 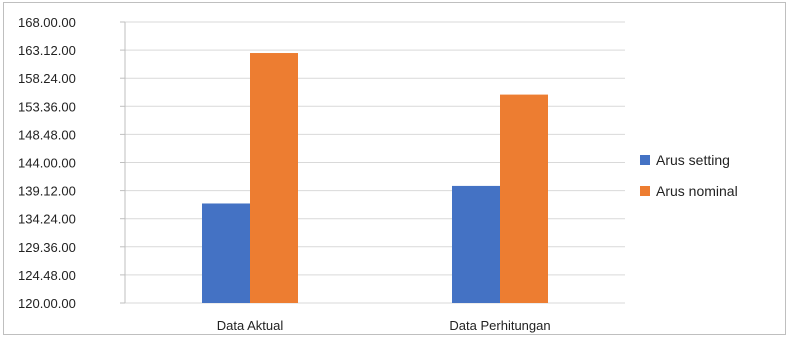 What do you see at coordinates (47, 219) in the screenshot?
I see `y-tick-label: 134.24.00` at bounding box center [47, 219].